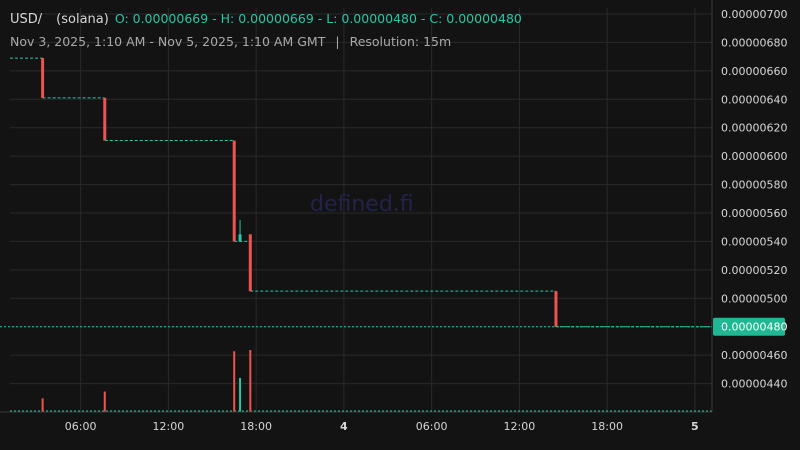 Image resolution: width=800 pixels, height=450 pixels. I want to click on y-tick-label: 0.00000600, so click(754, 156).